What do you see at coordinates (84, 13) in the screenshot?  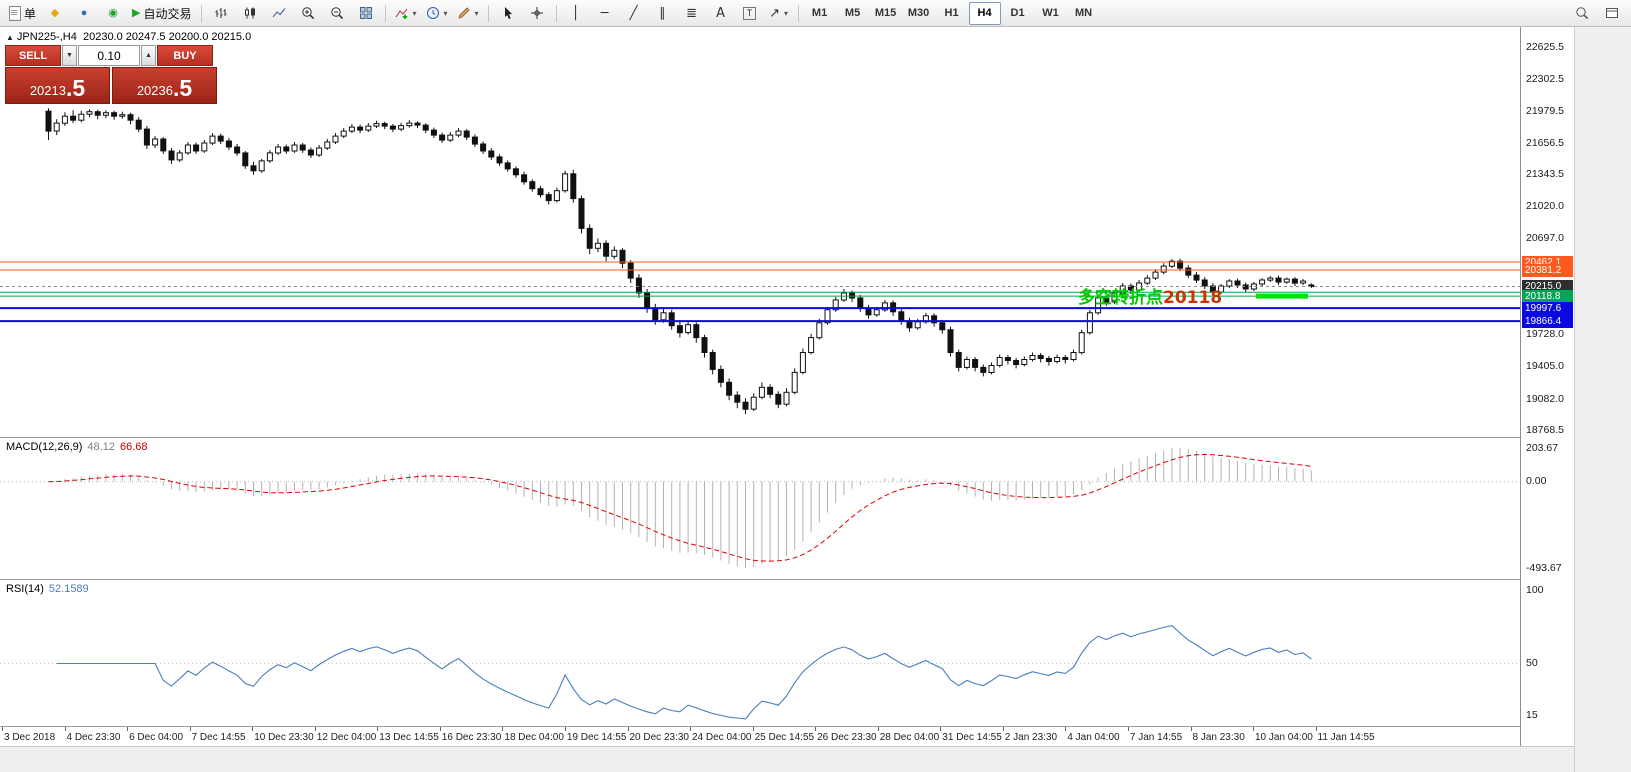 I see `signals-button: ●` at bounding box center [84, 13].